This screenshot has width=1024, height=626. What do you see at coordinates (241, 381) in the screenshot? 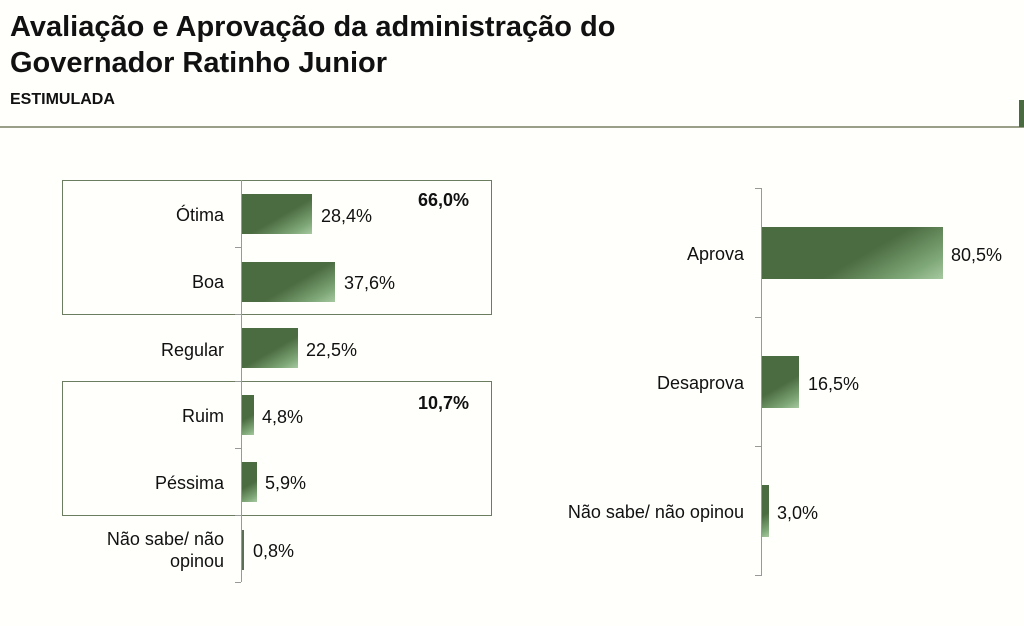
I see `evaluation-axis` at bounding box center [241, 381].